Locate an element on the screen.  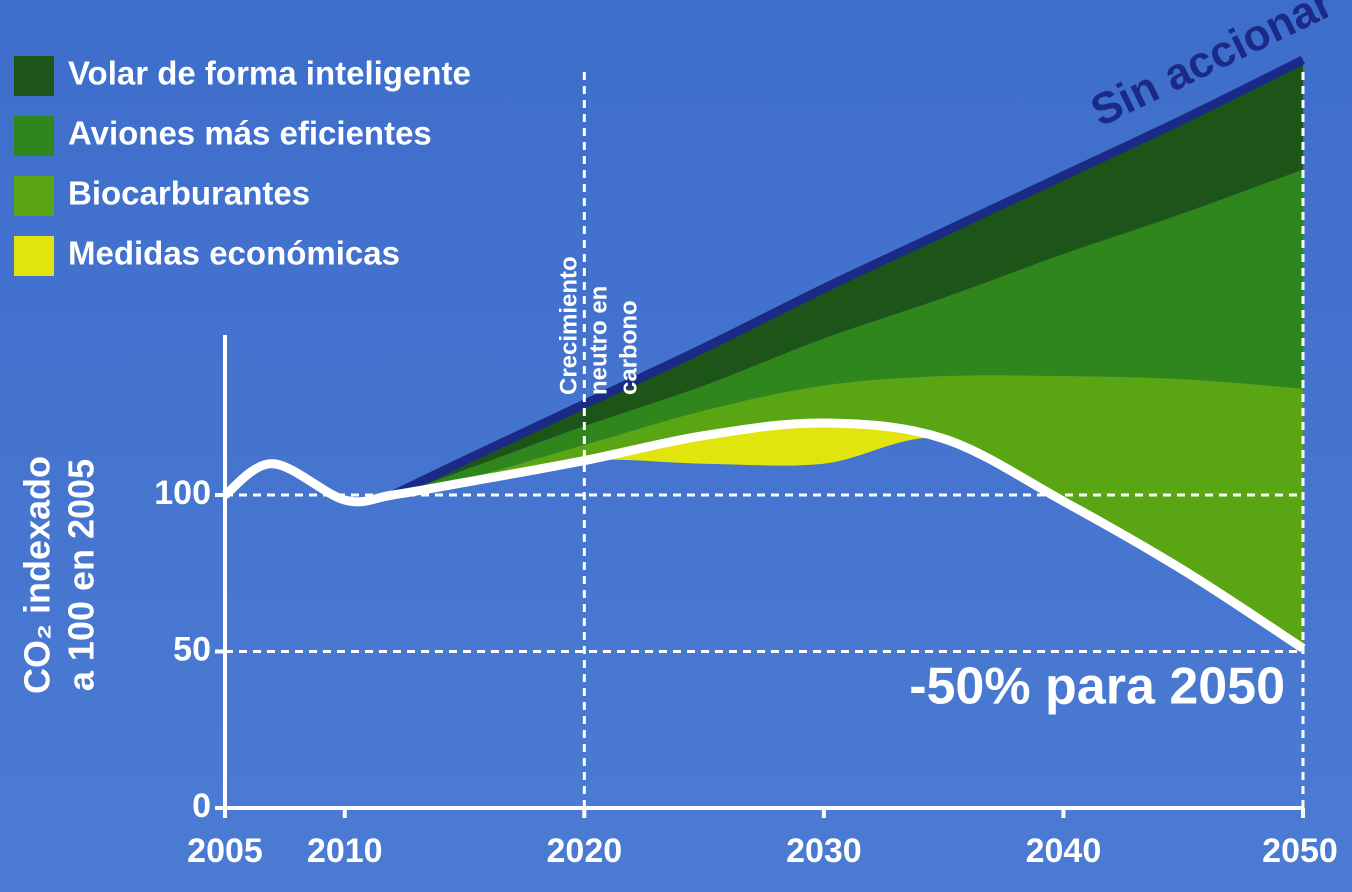
y-axis-title: a 100 en 2005 is located at coordinates (81, 575).